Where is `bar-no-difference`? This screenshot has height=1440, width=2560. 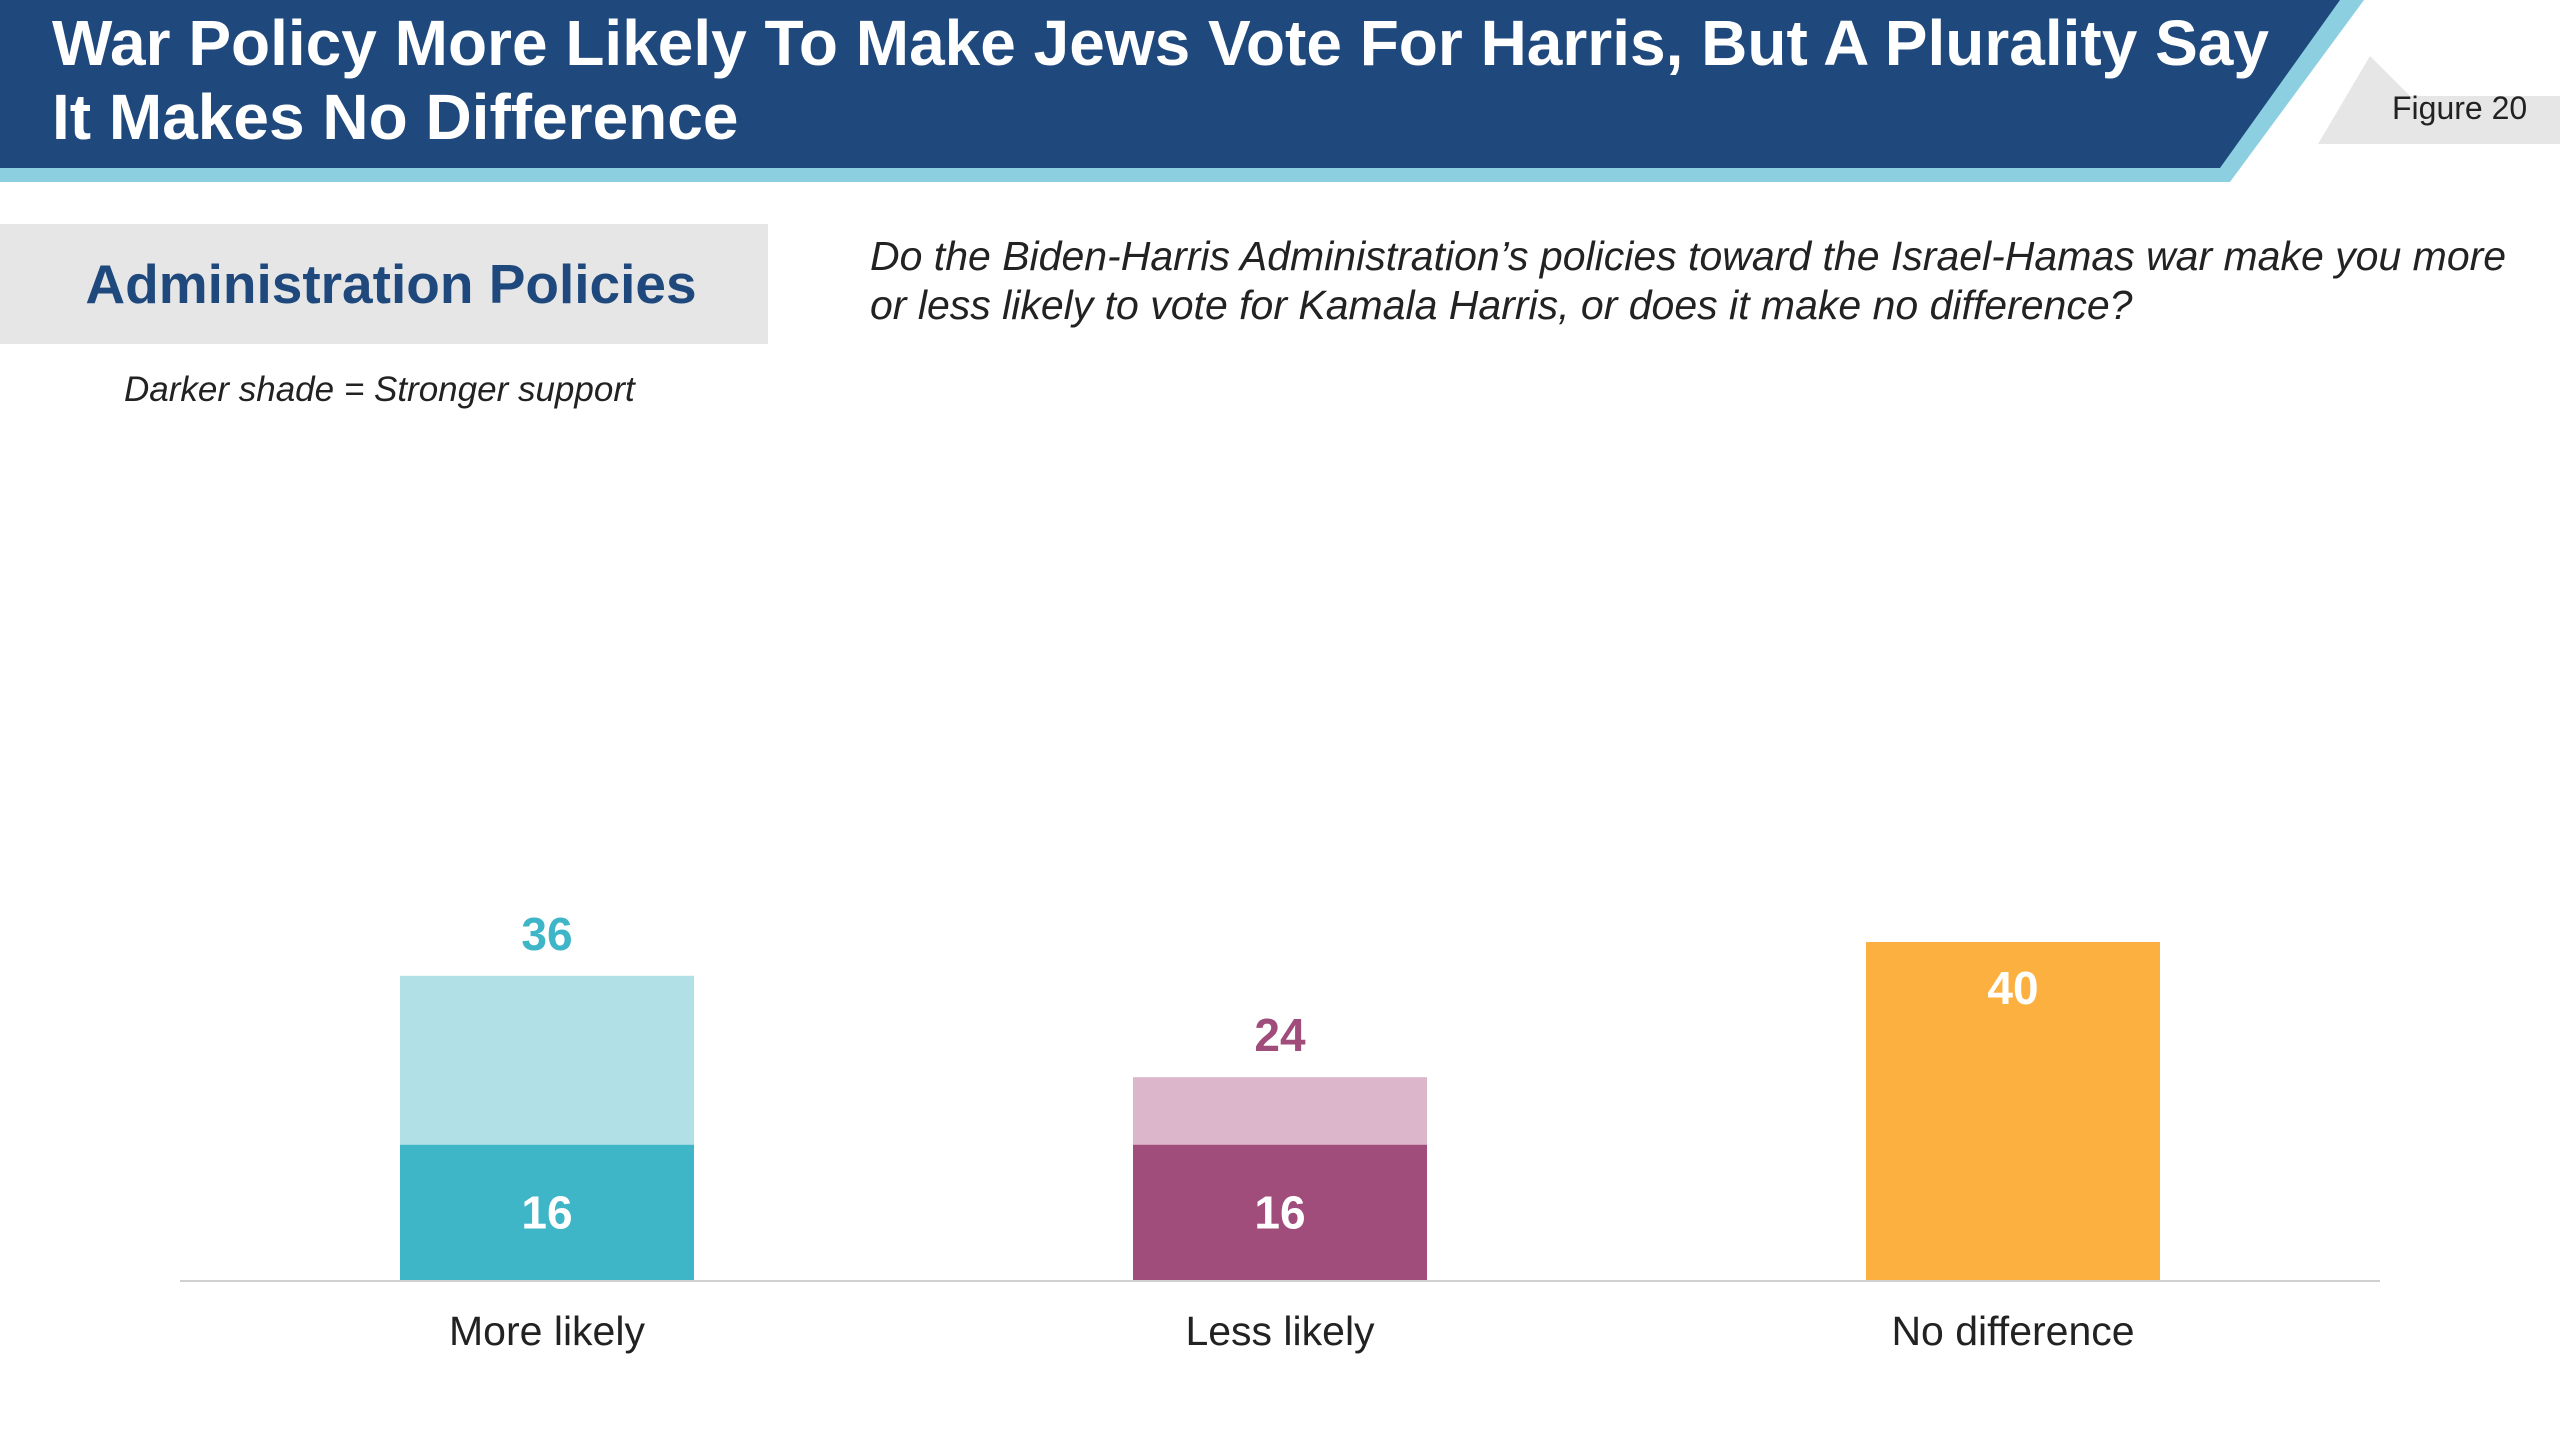
bar-no-difference is located at coordinates (2013, 1111).